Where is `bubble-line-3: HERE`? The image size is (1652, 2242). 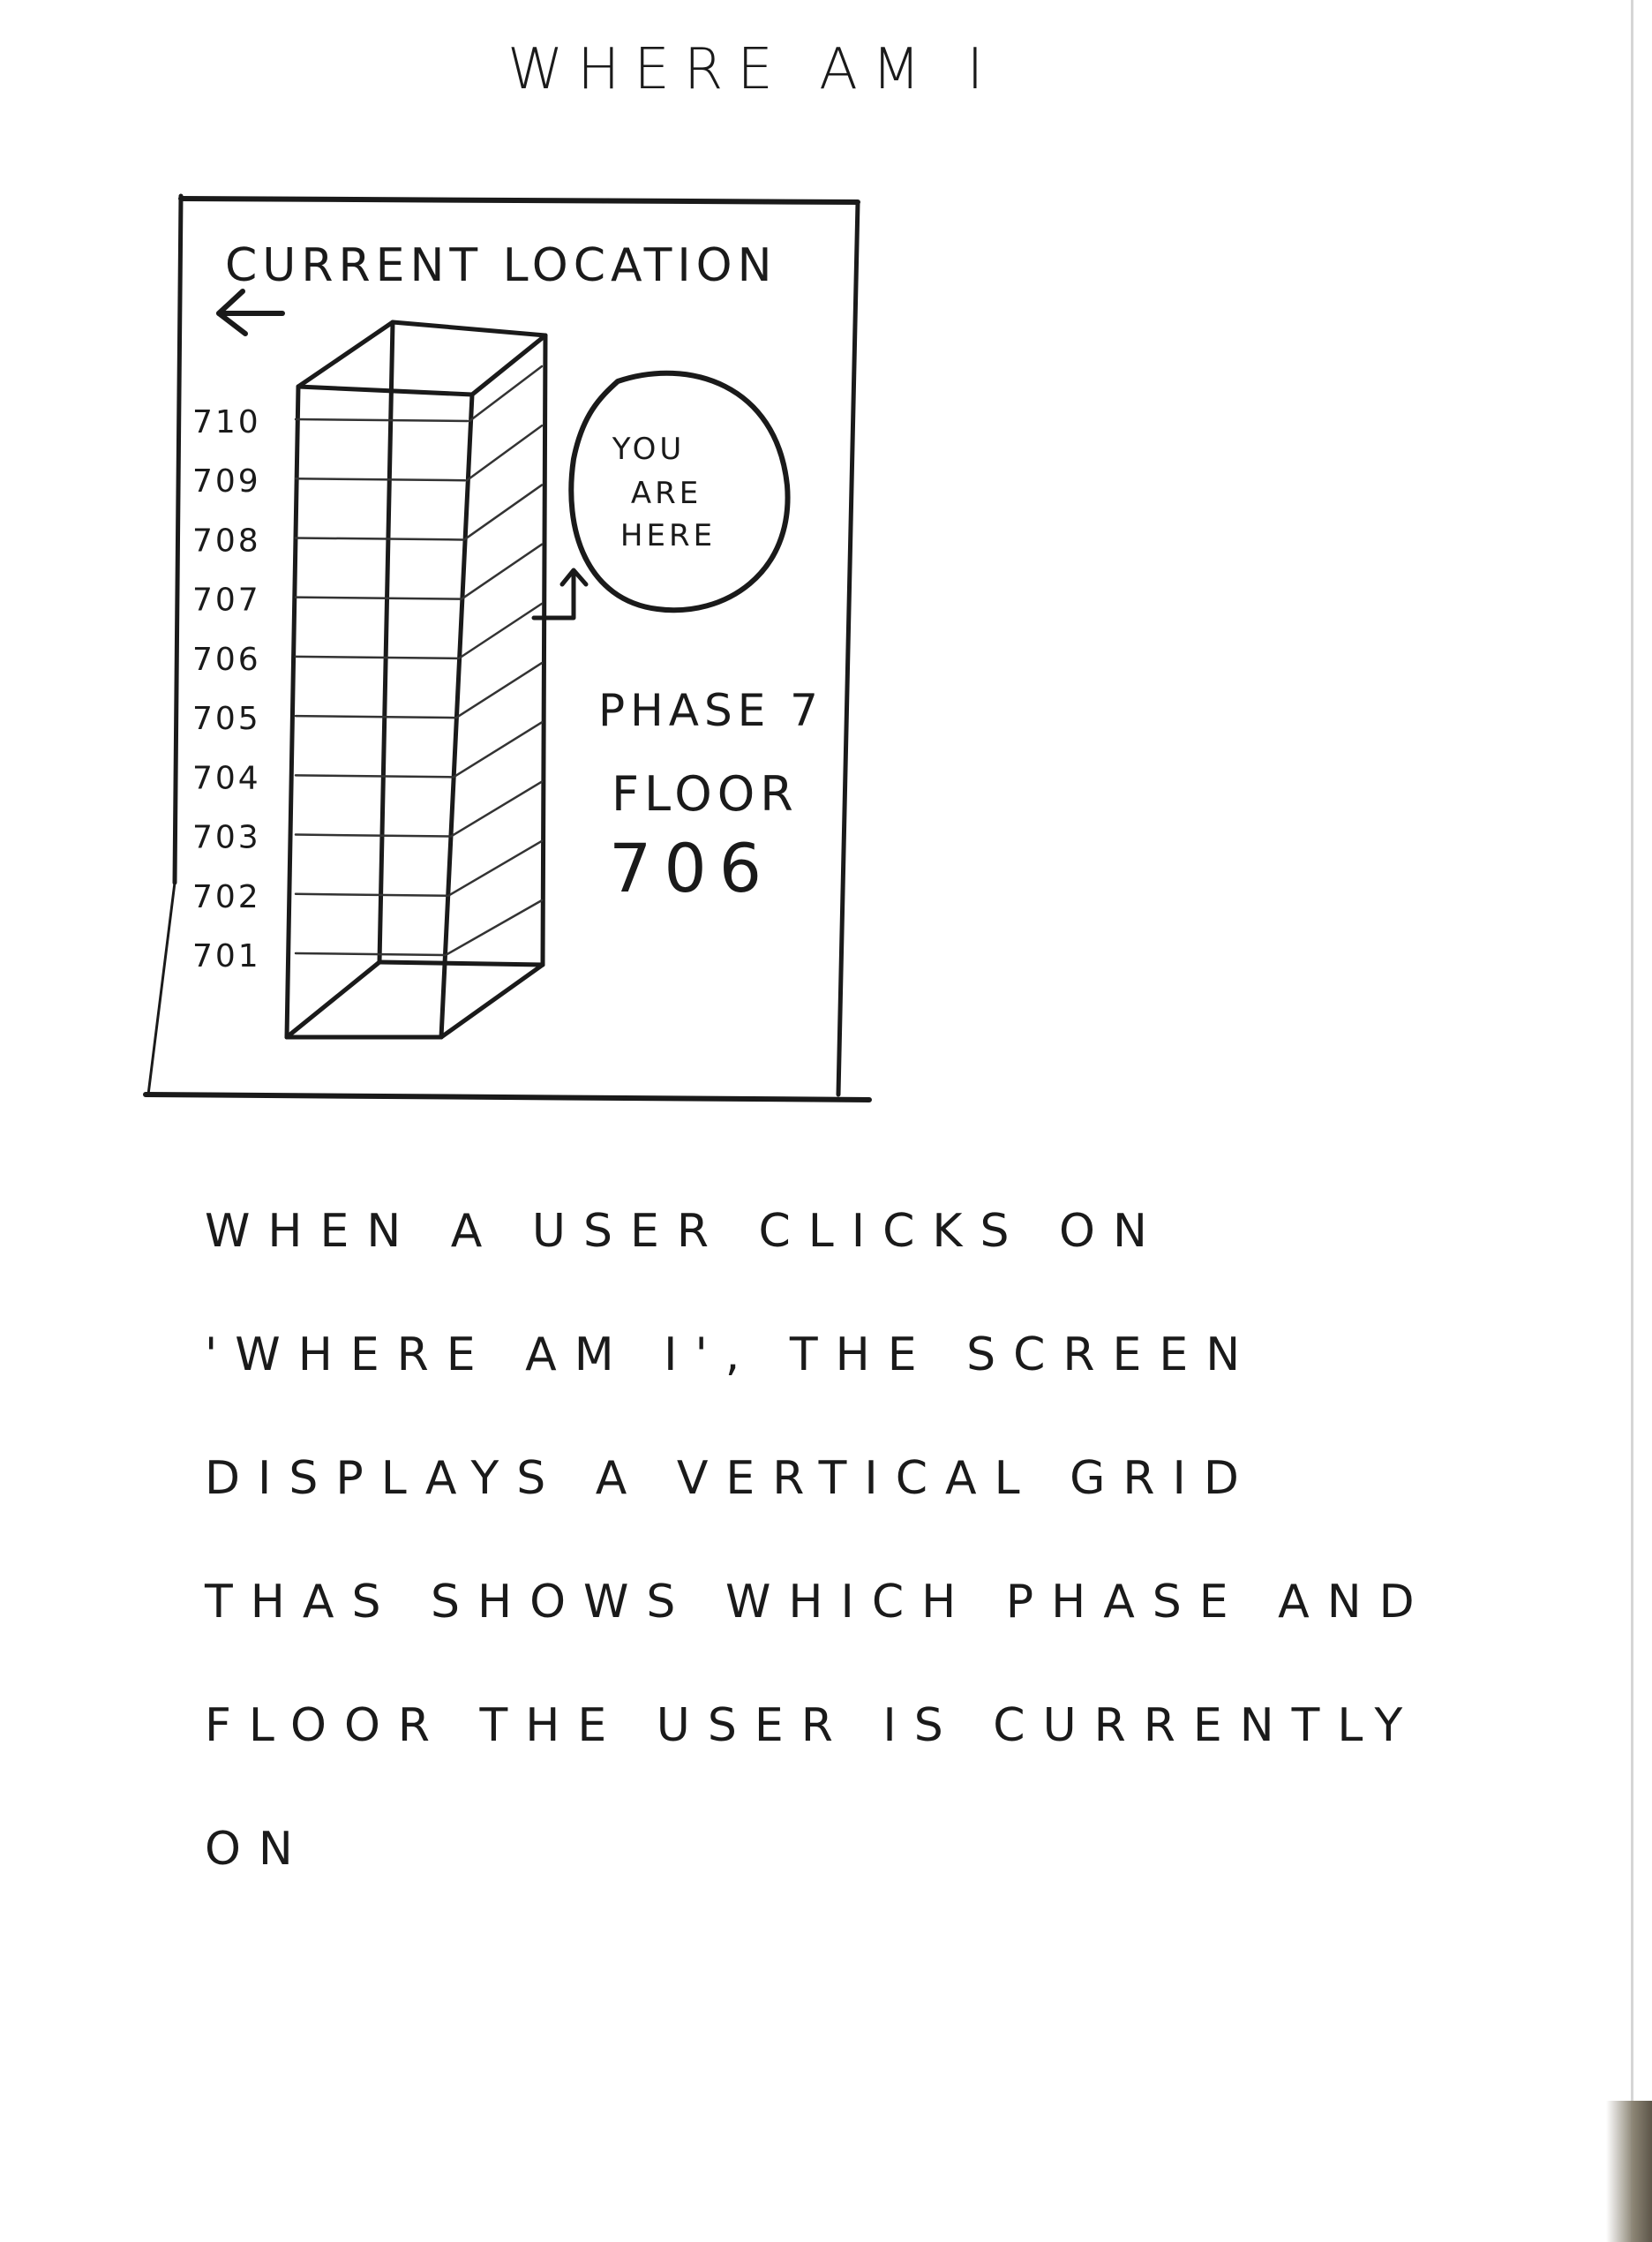 bubble-line-3: HERE is located at coordinates (668, 536).